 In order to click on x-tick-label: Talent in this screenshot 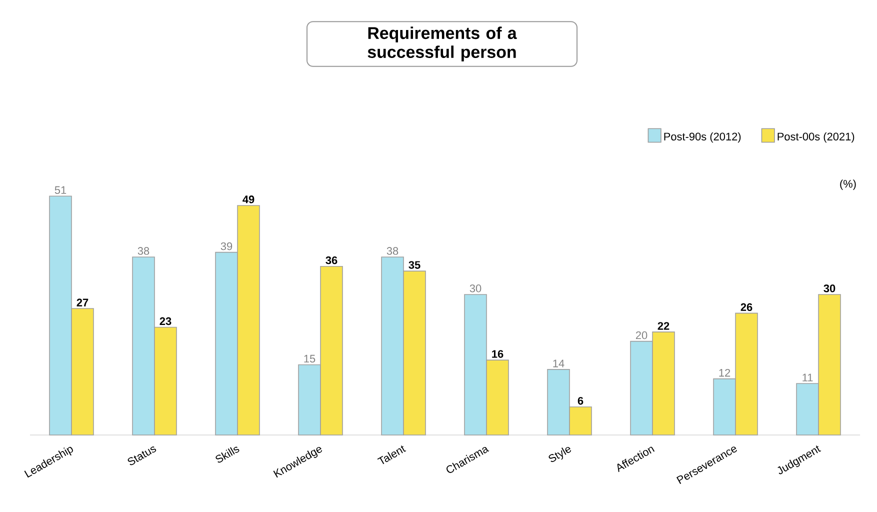, I will do `click(391, 454)`.